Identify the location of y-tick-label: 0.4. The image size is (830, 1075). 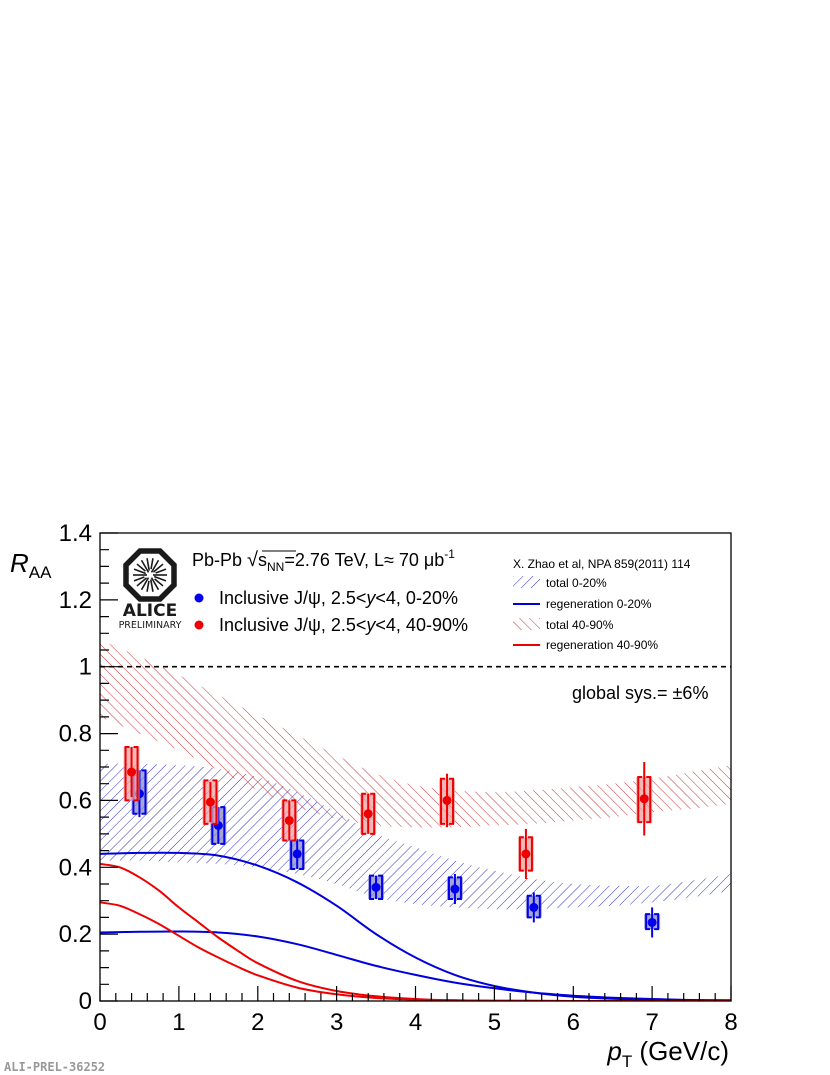
(75, 867).